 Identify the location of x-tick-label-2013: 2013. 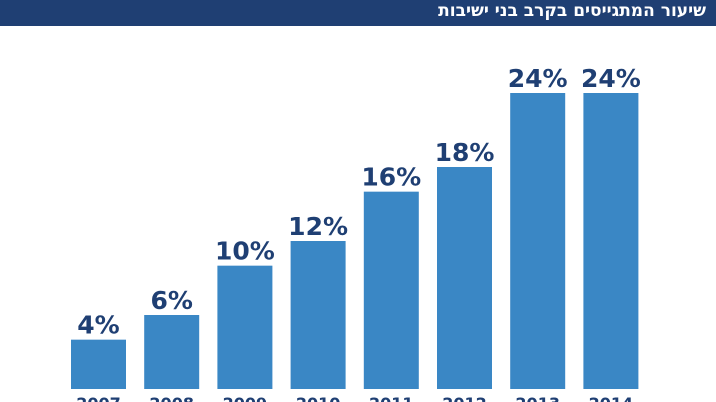
(537, 398).